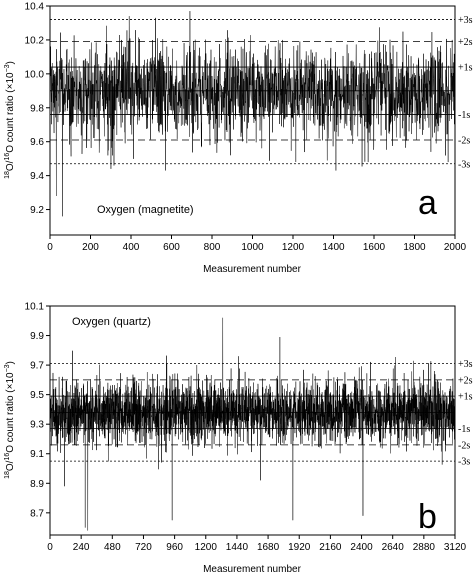  I want to click on panel-b-y-tick-label: 9.3, so click(37, 425).